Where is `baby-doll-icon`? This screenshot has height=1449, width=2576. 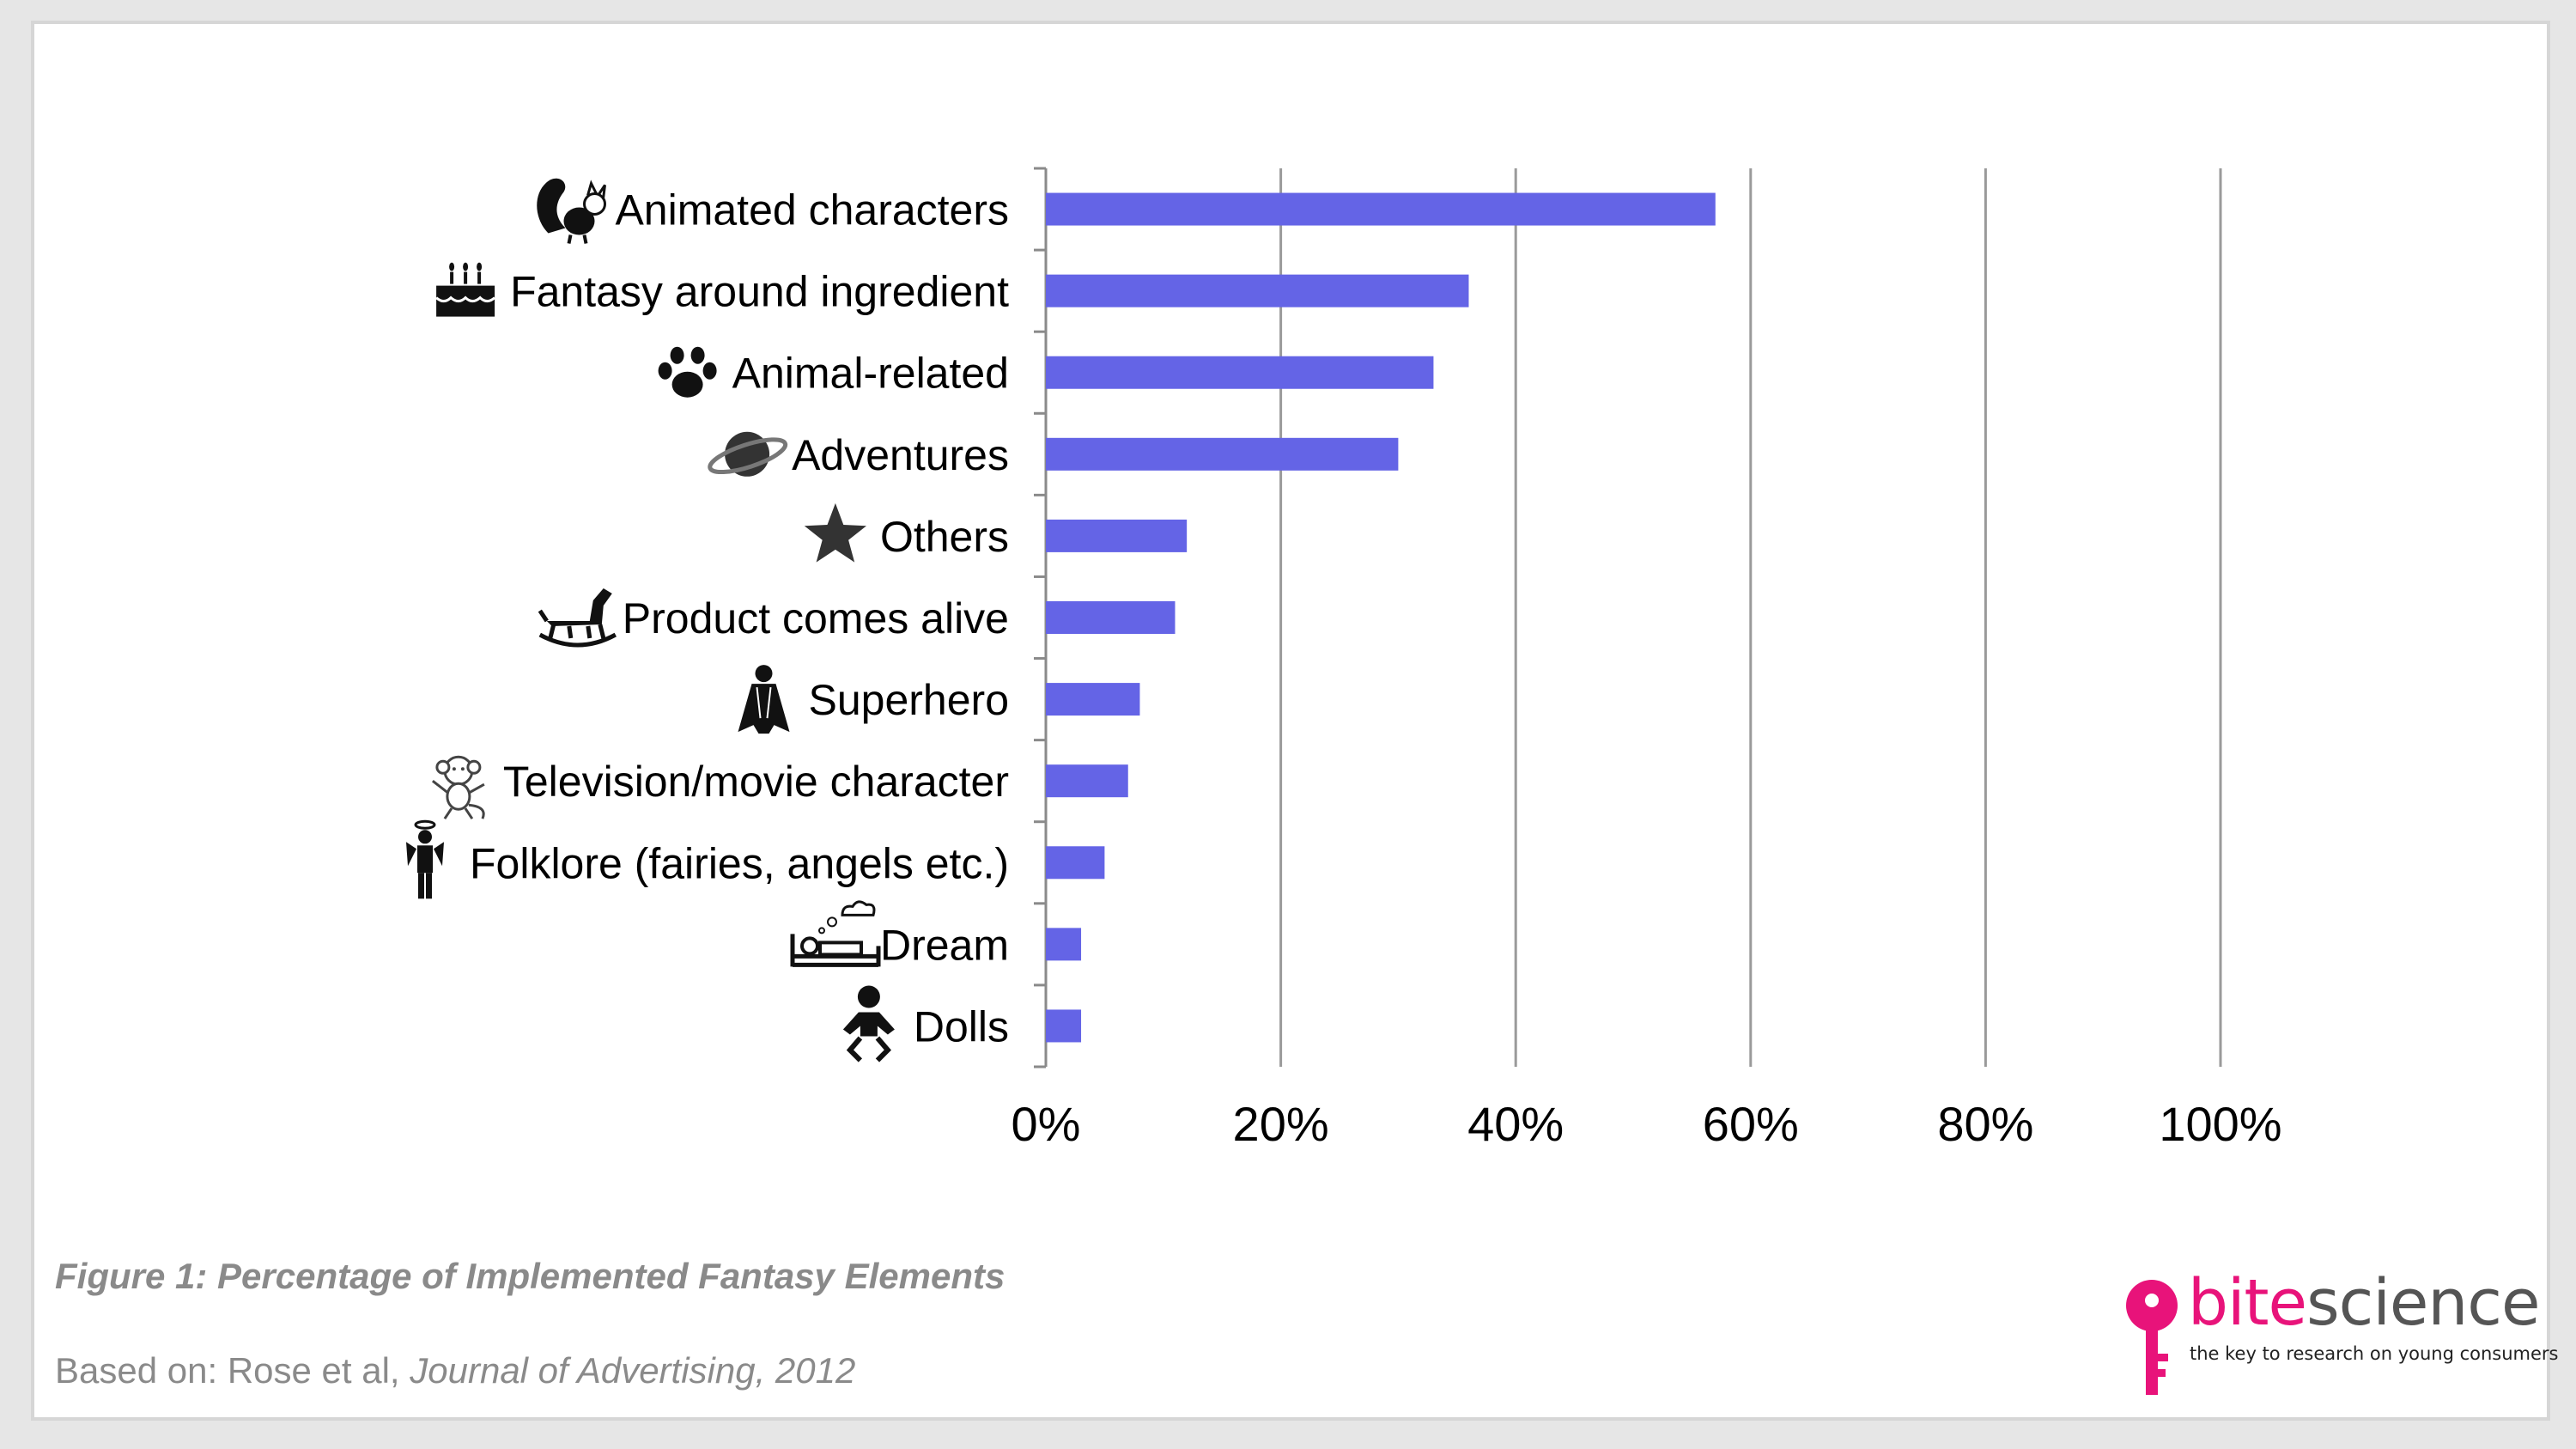
baby-doll-icon is located at coordinates (868, 1023).